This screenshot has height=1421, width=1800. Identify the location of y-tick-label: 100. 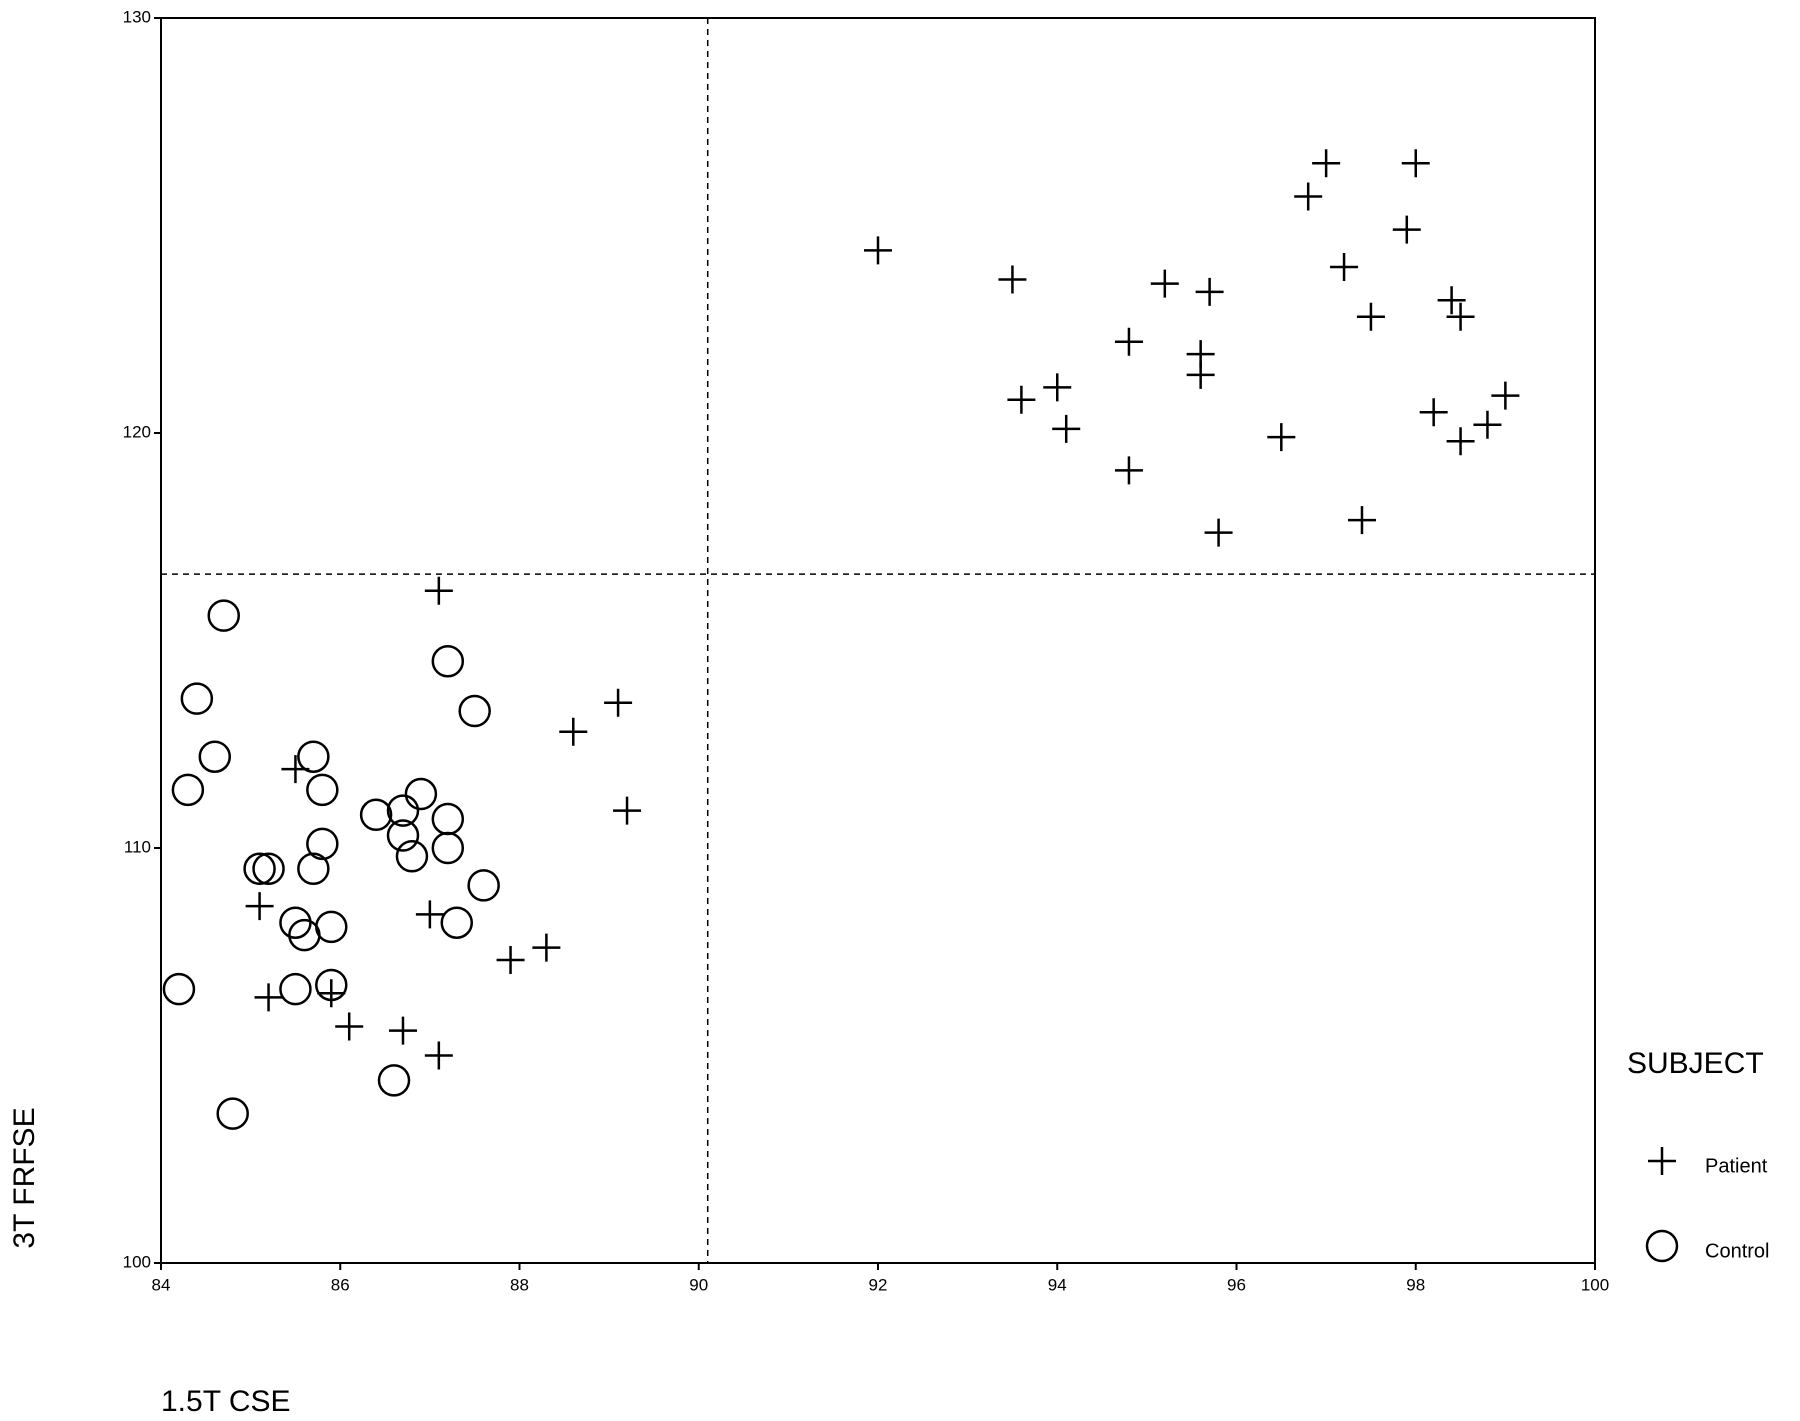
(137, 1261).